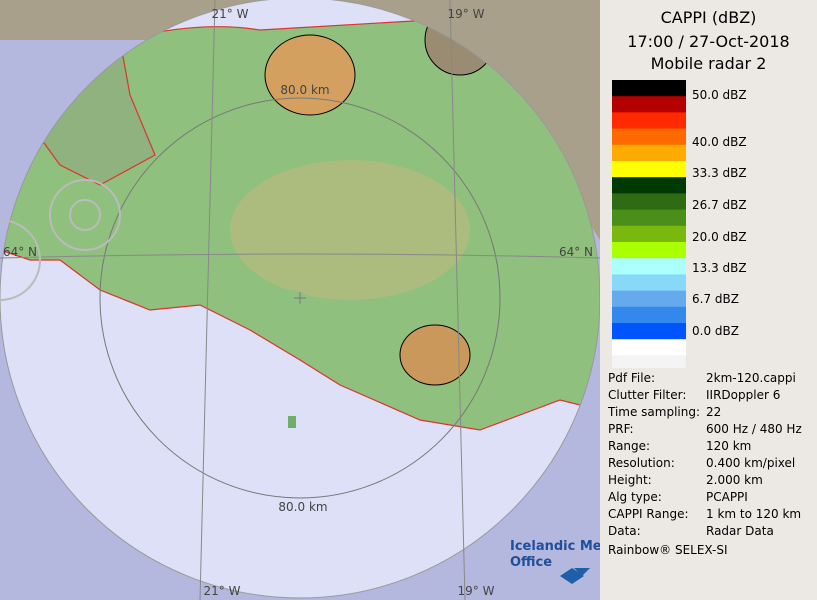 The height and width of the screenshot is (600, 817). What do you see at coordinates (635, 497) in the screenshot?
I see `info-key: Alg type:` at bounding box center [635, 497].